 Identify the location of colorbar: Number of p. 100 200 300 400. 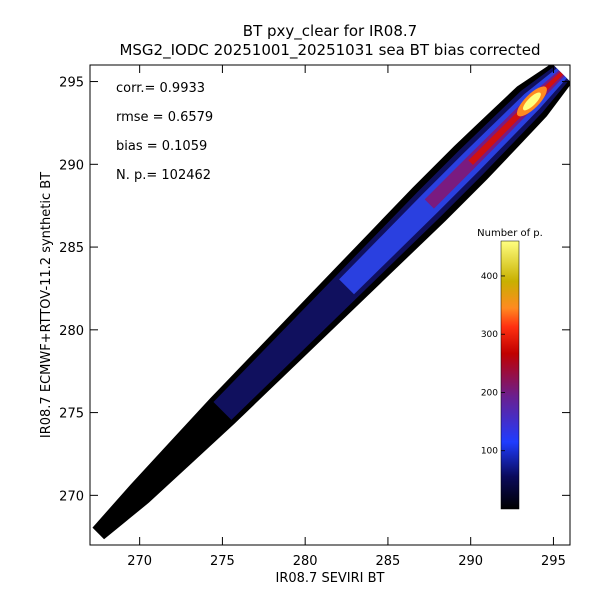
(510, 369).